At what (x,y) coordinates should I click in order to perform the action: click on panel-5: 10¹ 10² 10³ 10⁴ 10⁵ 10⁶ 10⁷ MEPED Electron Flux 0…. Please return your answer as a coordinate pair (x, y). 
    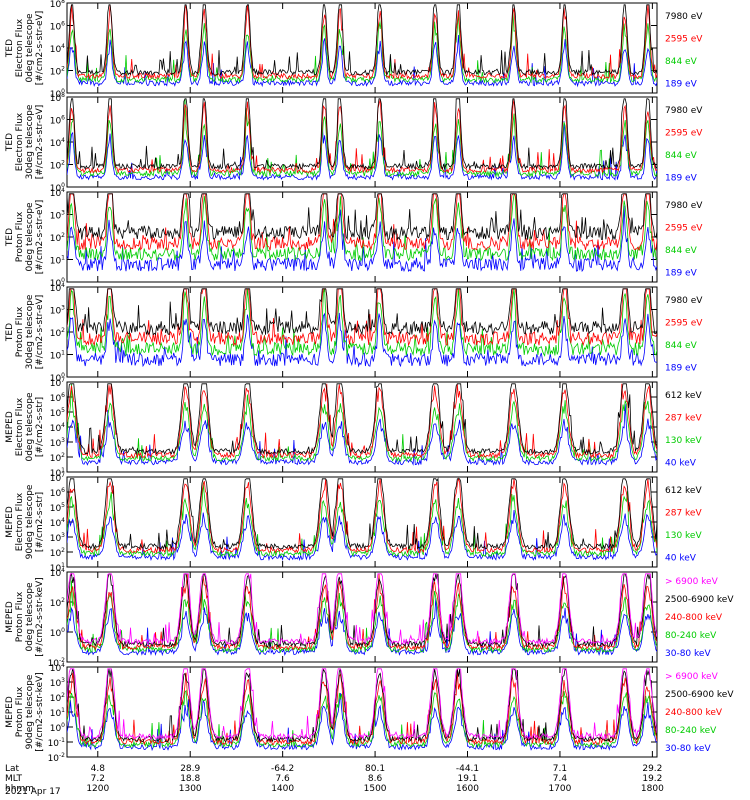
    Looking at the image, I should click on (353, 428).